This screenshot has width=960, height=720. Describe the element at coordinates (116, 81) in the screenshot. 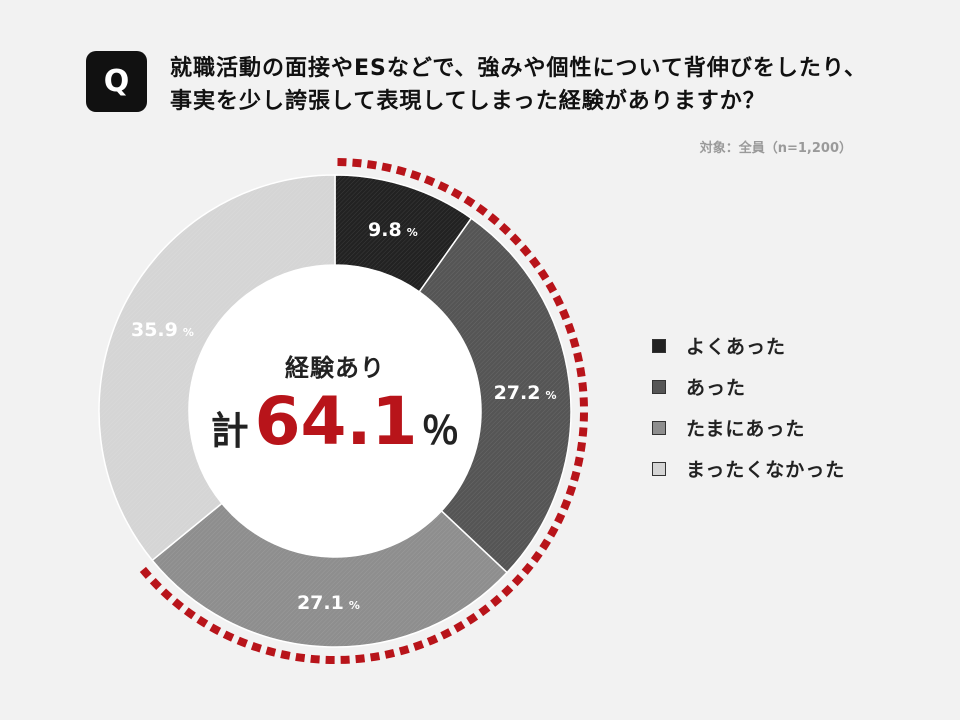

I see `question-badge: Q` at that location.